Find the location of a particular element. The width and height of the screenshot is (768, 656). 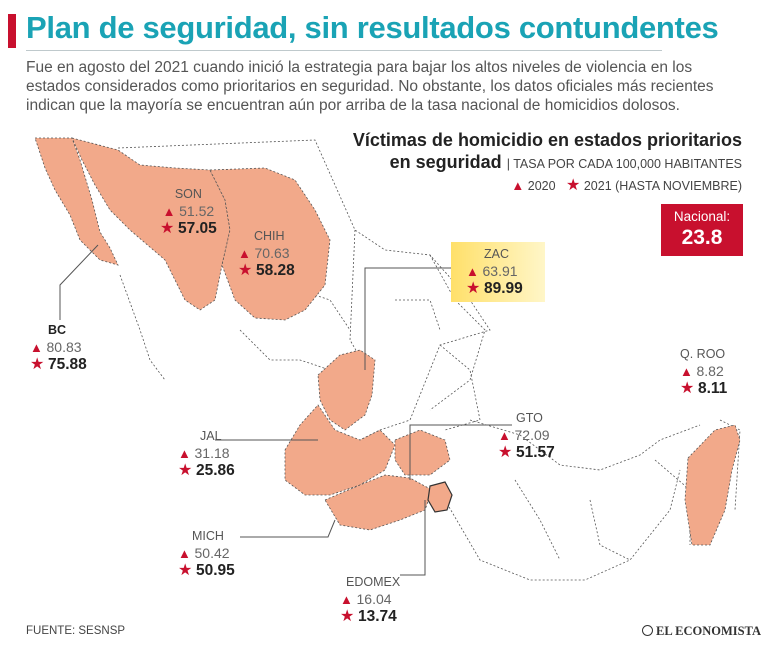

label-son: SON ▲ 51.52 ★ 57.05 is located at coordinates (188, 212).